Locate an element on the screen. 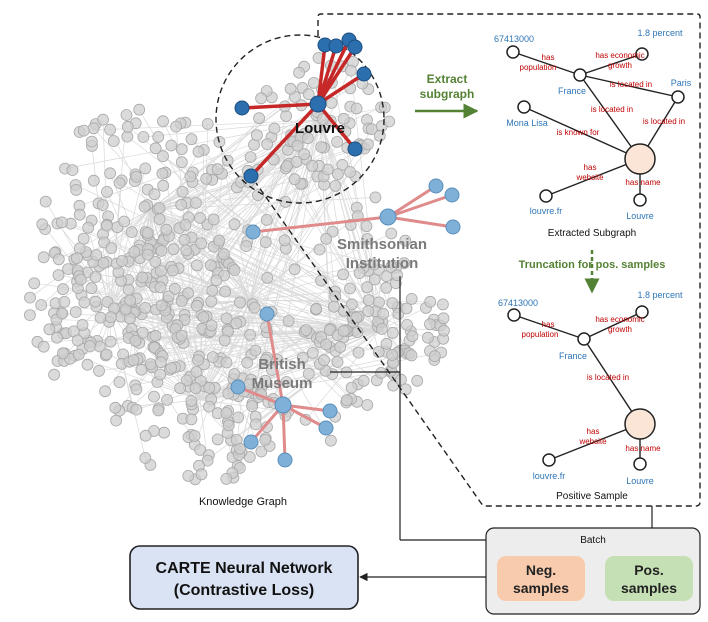  node-population is located at coordinates (513, 52).